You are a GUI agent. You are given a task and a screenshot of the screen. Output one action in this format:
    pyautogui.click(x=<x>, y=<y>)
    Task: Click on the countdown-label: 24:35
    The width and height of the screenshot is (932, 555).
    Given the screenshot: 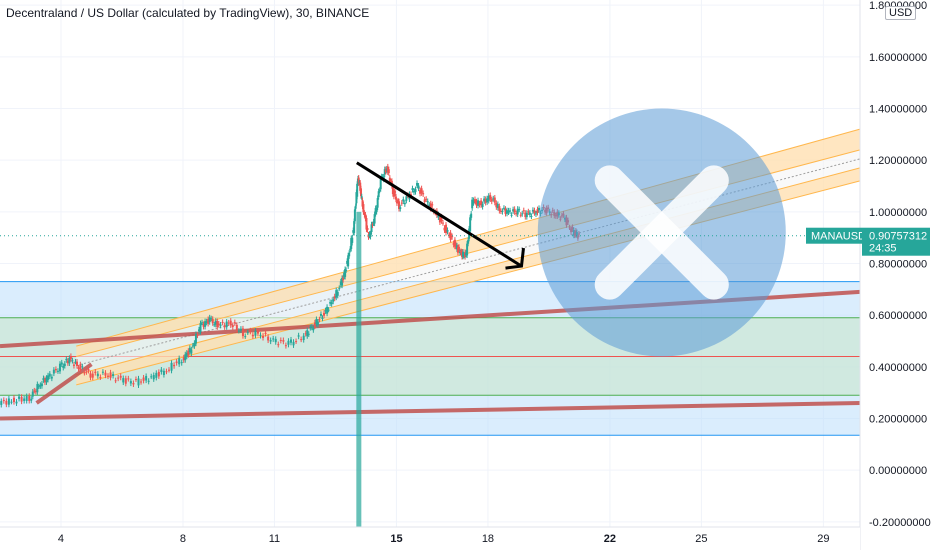 What is the action you would take?
    pyautogui.click(x=883, y=249)
    